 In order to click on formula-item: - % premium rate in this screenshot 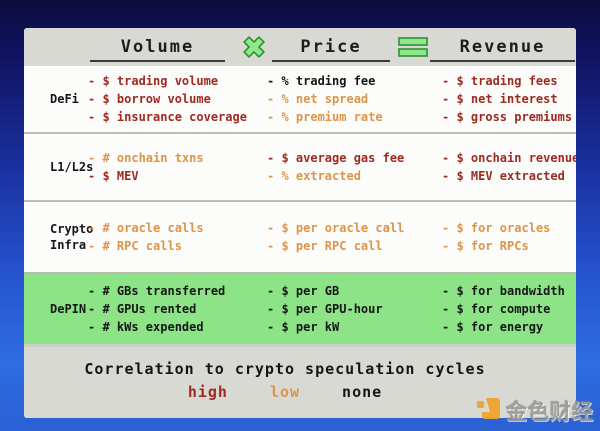, I will do `click(325, 117)`.